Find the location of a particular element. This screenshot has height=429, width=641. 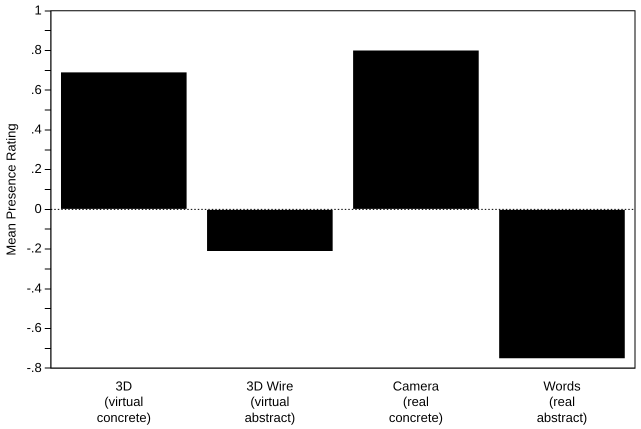

y-tick-label: 0 is located at coordinates (38, 208).